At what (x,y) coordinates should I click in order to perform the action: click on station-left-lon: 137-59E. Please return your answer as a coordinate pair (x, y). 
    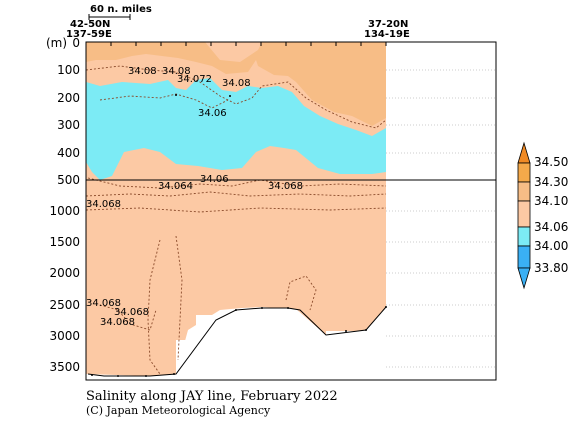
    Looking at the image, I should click on (89, 34).